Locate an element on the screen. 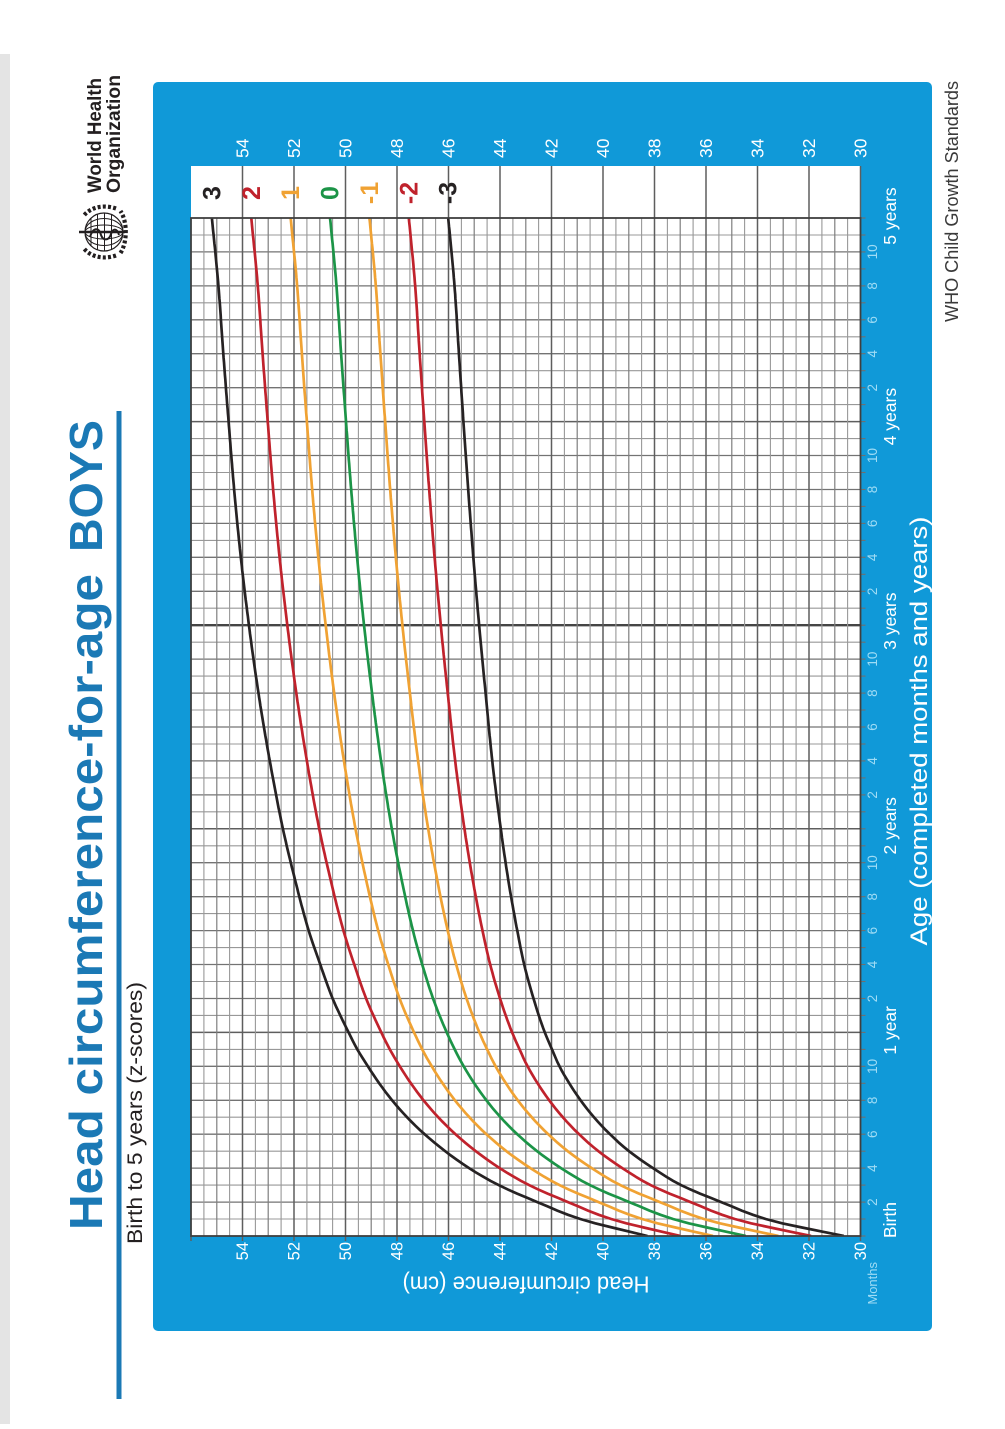 This screenshot has width=1005, height=1429. svg-text: BOYS is located at coordinates (86, 486).